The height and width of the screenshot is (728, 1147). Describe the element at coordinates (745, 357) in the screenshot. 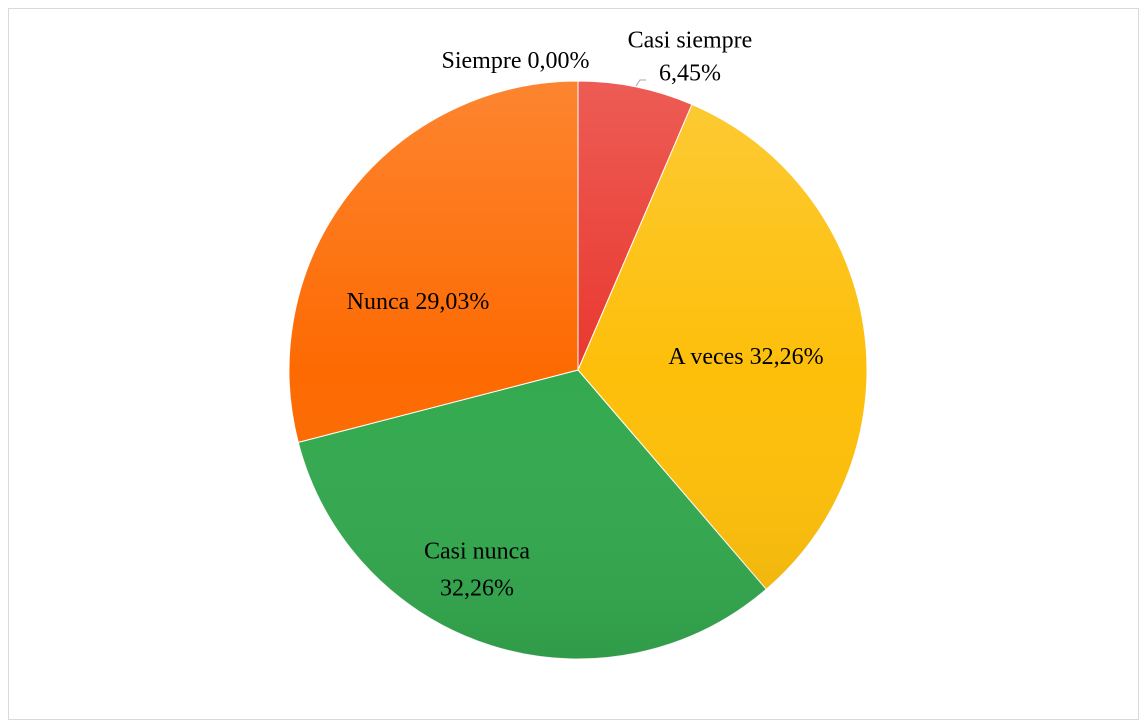

I see `data-label: A veces 32,26%` at that location.